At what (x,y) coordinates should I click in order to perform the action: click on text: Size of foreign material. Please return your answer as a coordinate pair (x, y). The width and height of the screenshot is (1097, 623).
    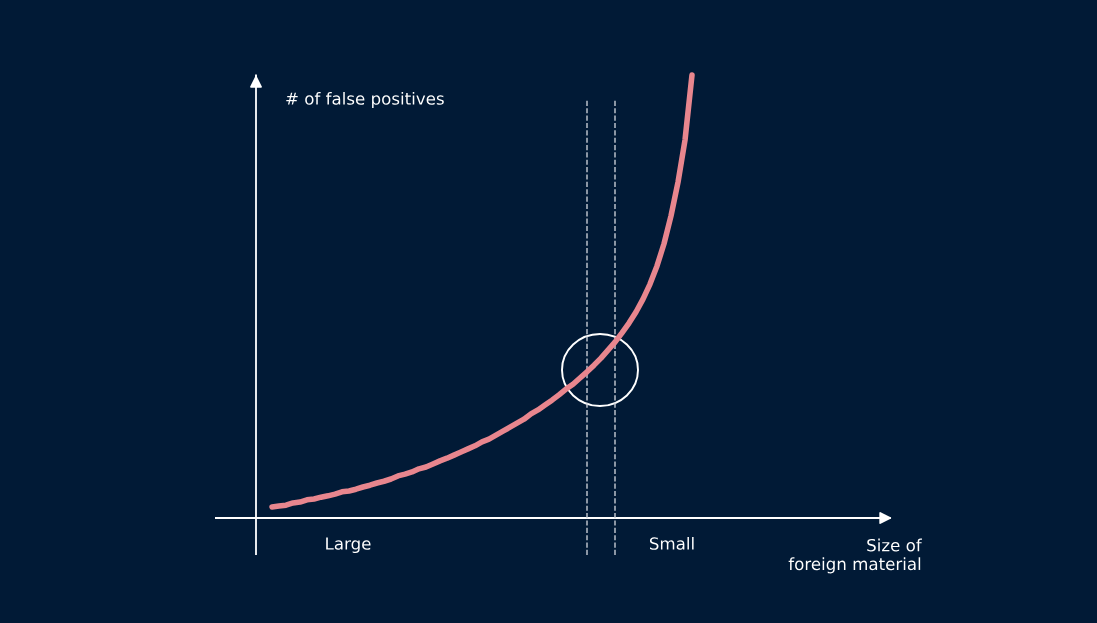
    Looking at the image, I should click on (855, 556).